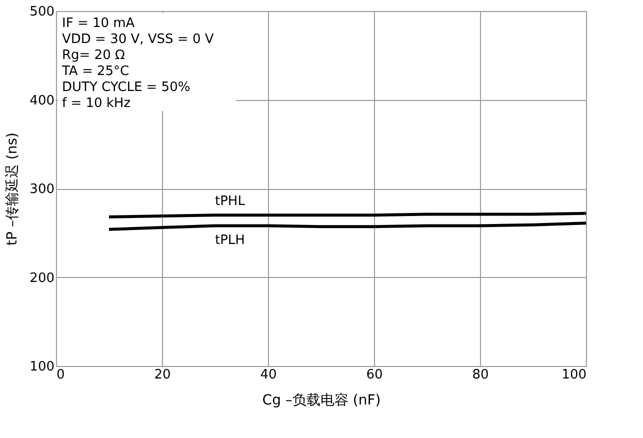  What do you see at coordinates (574, 375) in the screenshot?
I see `x-tick-label: 100` at bounding box center [574, 375].